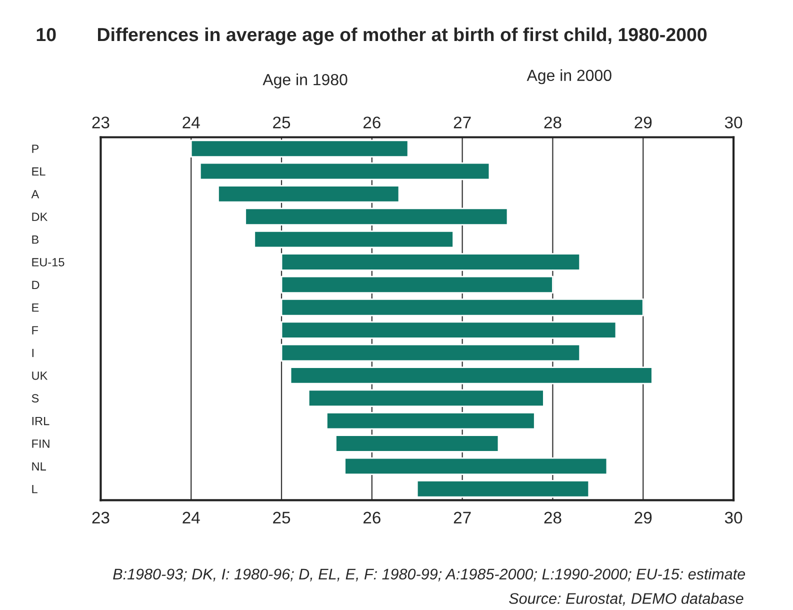  What do you see at coordinates (643, 122) in the screenshot?
I see `x-tick-label: 29` at bounding box center [643, 122].